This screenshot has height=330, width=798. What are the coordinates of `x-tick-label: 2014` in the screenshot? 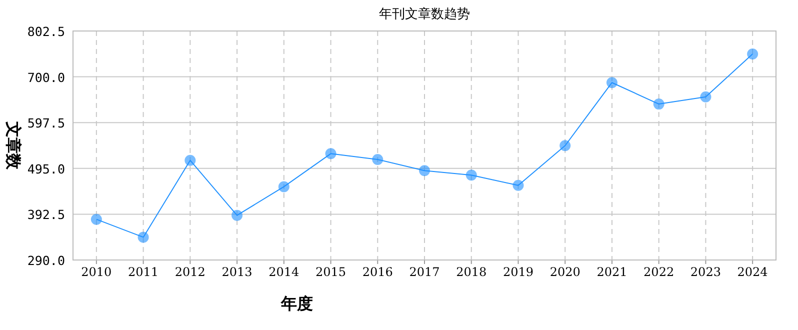 It's located at (284, 272).